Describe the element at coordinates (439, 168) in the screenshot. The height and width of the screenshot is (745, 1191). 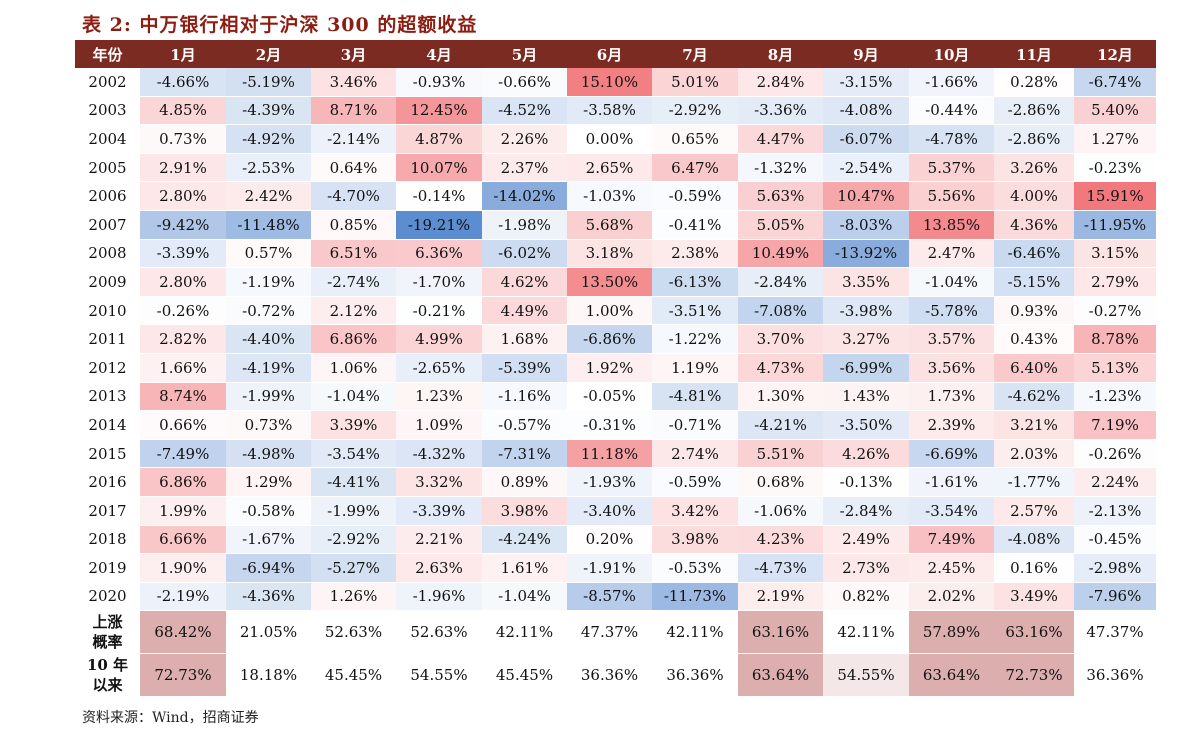
I see `return-cell: 10.07%` at that location.